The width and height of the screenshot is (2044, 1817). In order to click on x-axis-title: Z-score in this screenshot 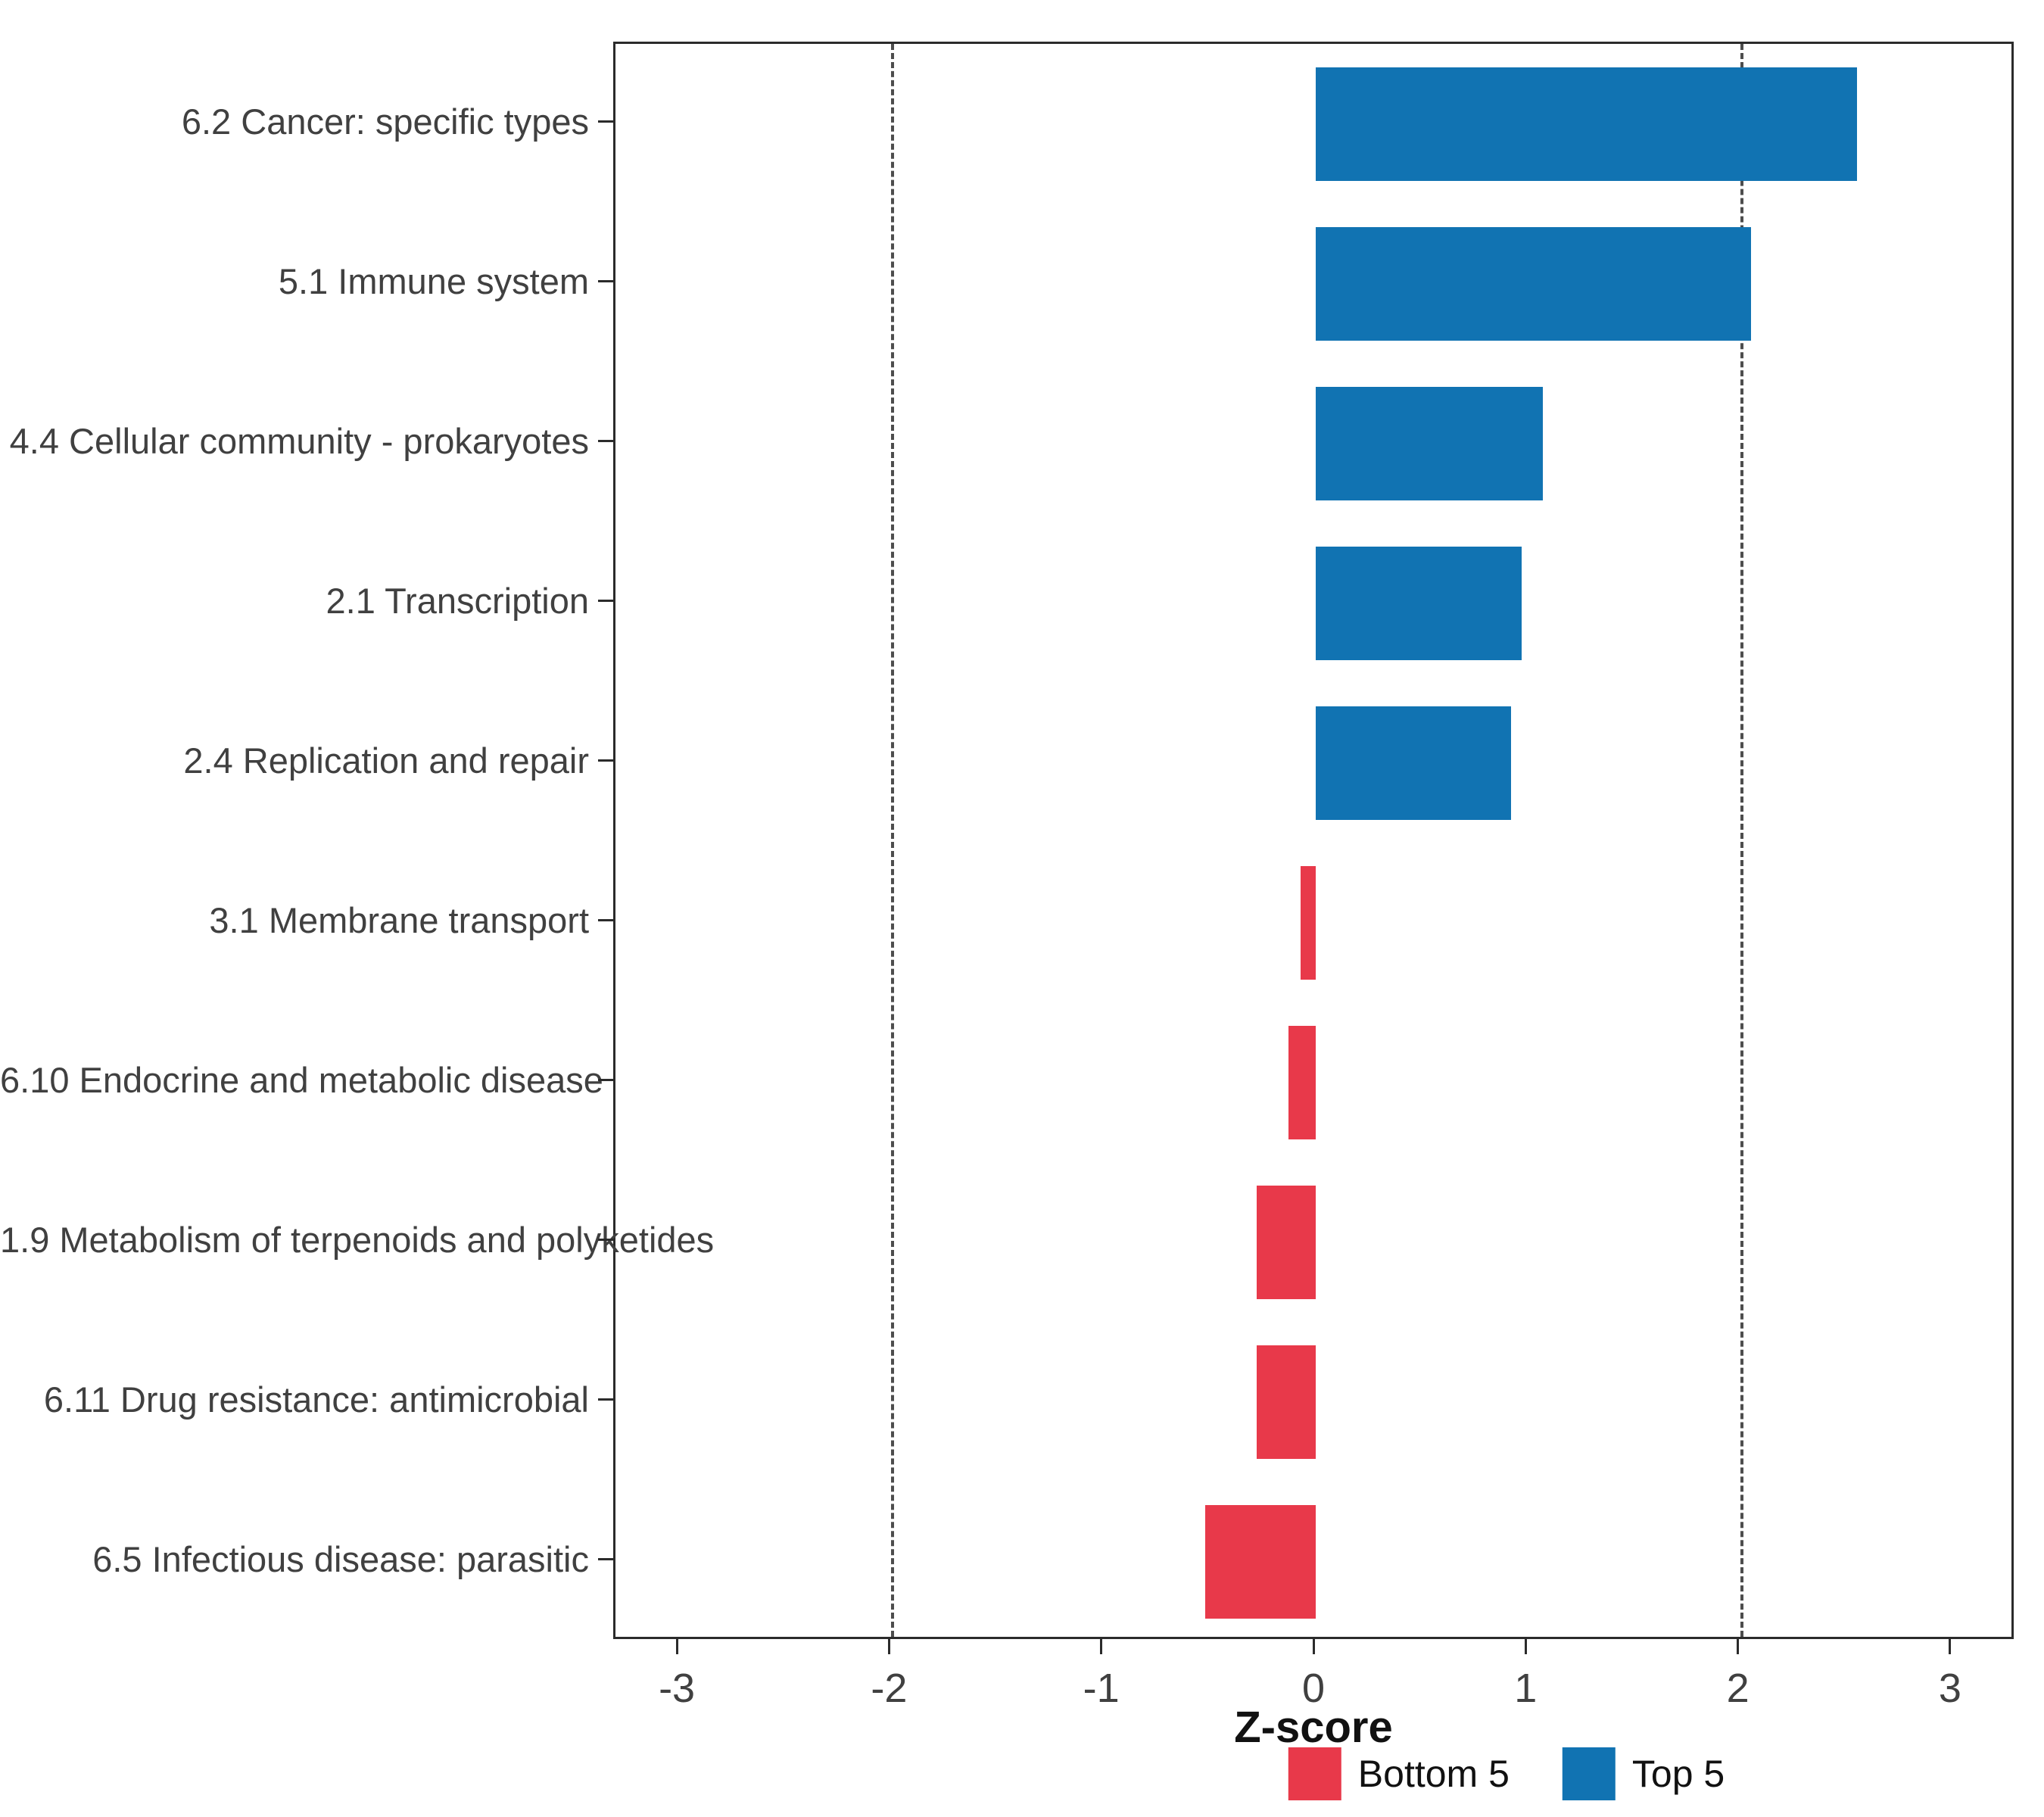, I will do `click(1313, 1727)`.